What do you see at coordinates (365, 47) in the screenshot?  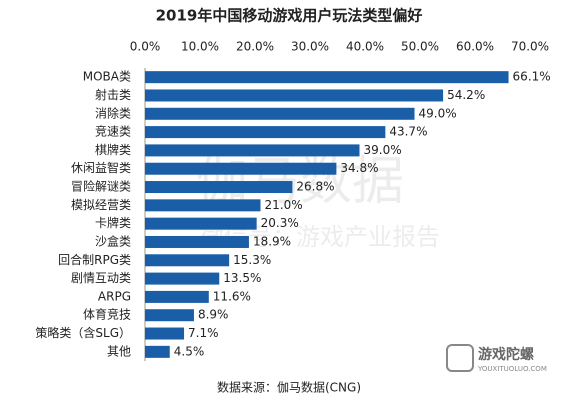 I see `x-tick-label: 40.0%` at bounding box center [365, 47].